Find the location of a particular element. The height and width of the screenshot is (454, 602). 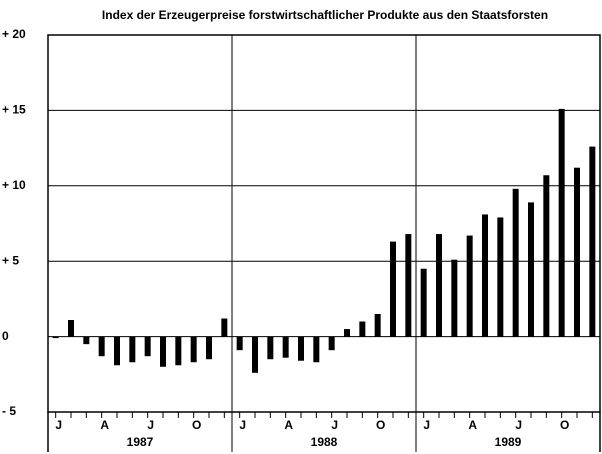

y-tick-label: + 5 is located at coordinates (10, 260).